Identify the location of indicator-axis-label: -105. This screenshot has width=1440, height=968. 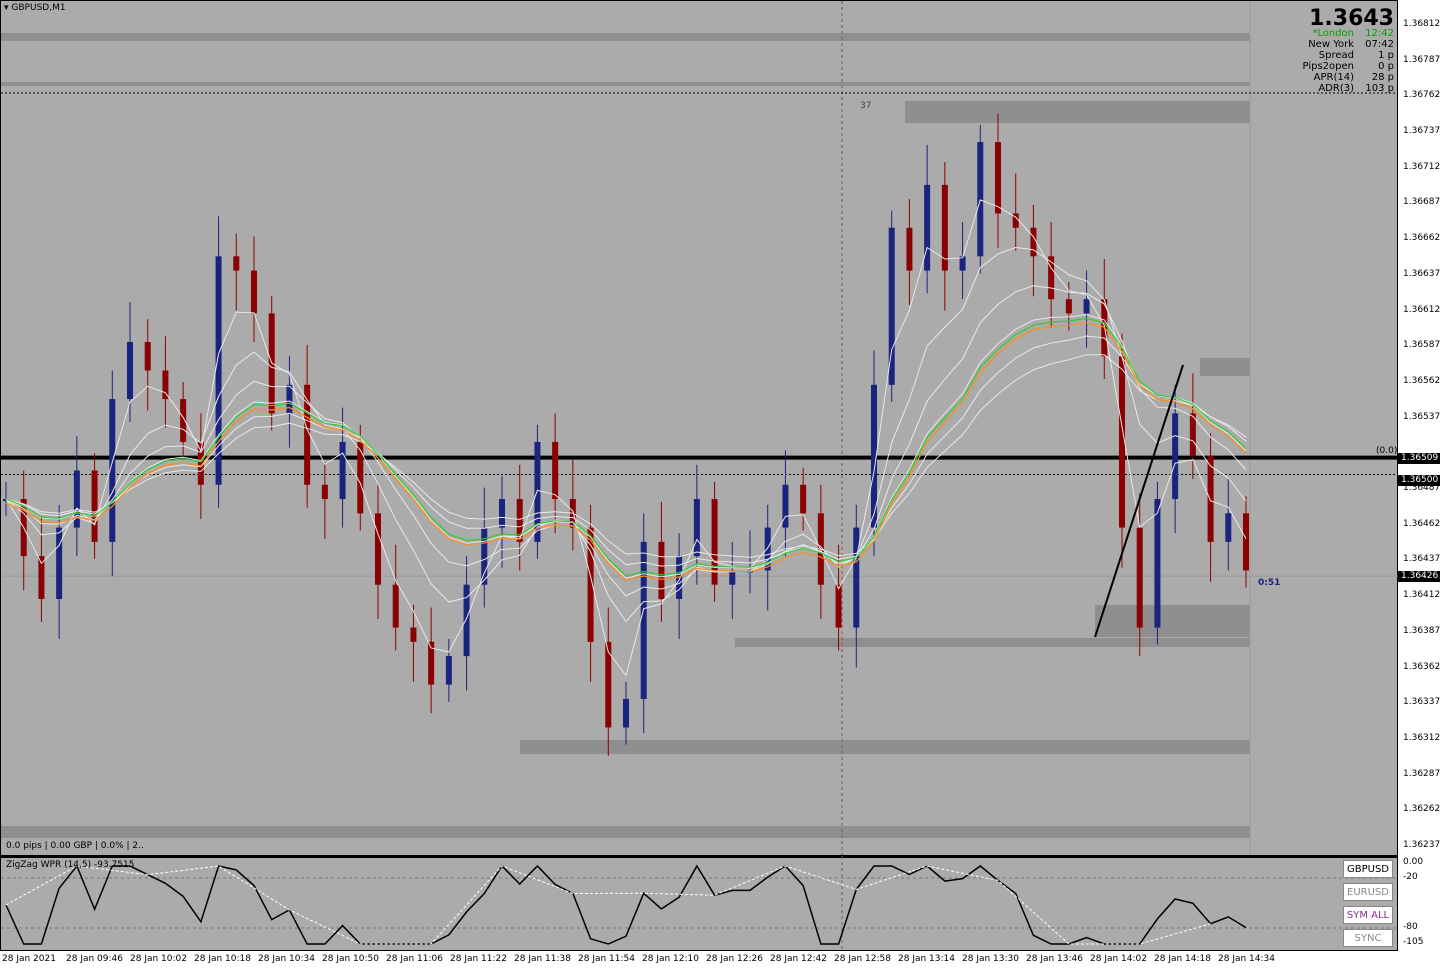
(1413, 942).